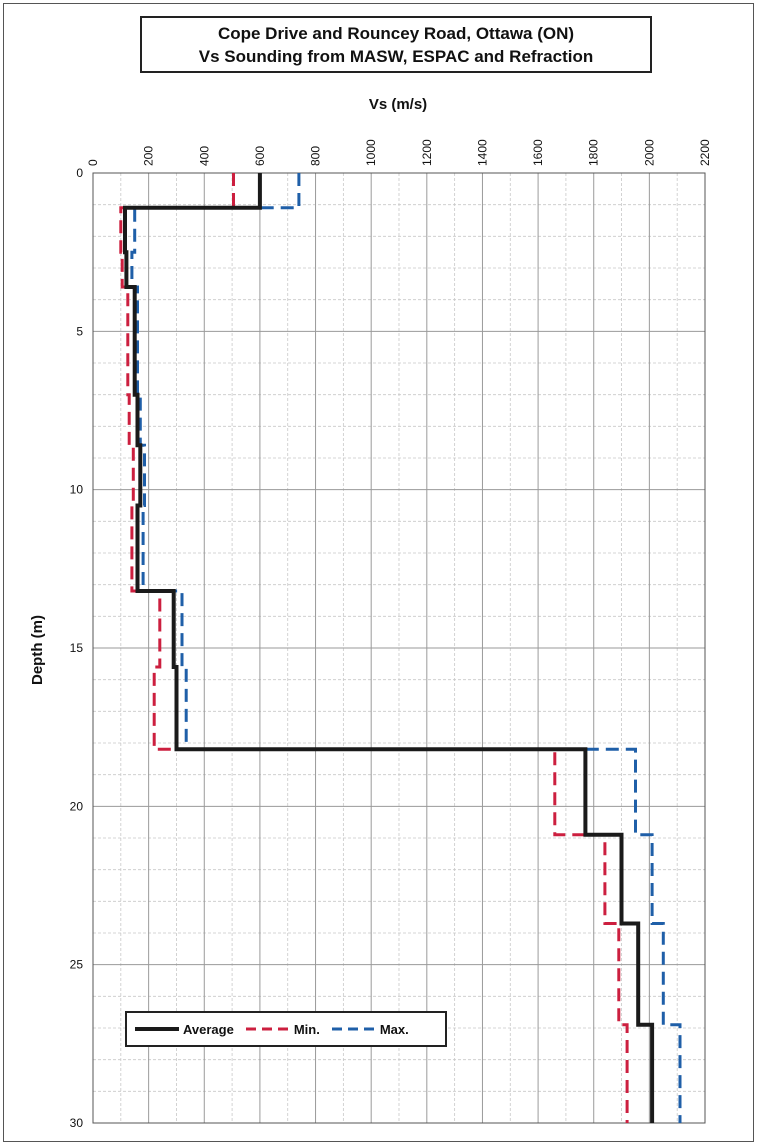 Image resolution: width=759 pixels, height=1147 pixels. I want to click on chart-title-line1: Cope Drive and Rouncey Road, Ottawa (ON), so click(396, 33).